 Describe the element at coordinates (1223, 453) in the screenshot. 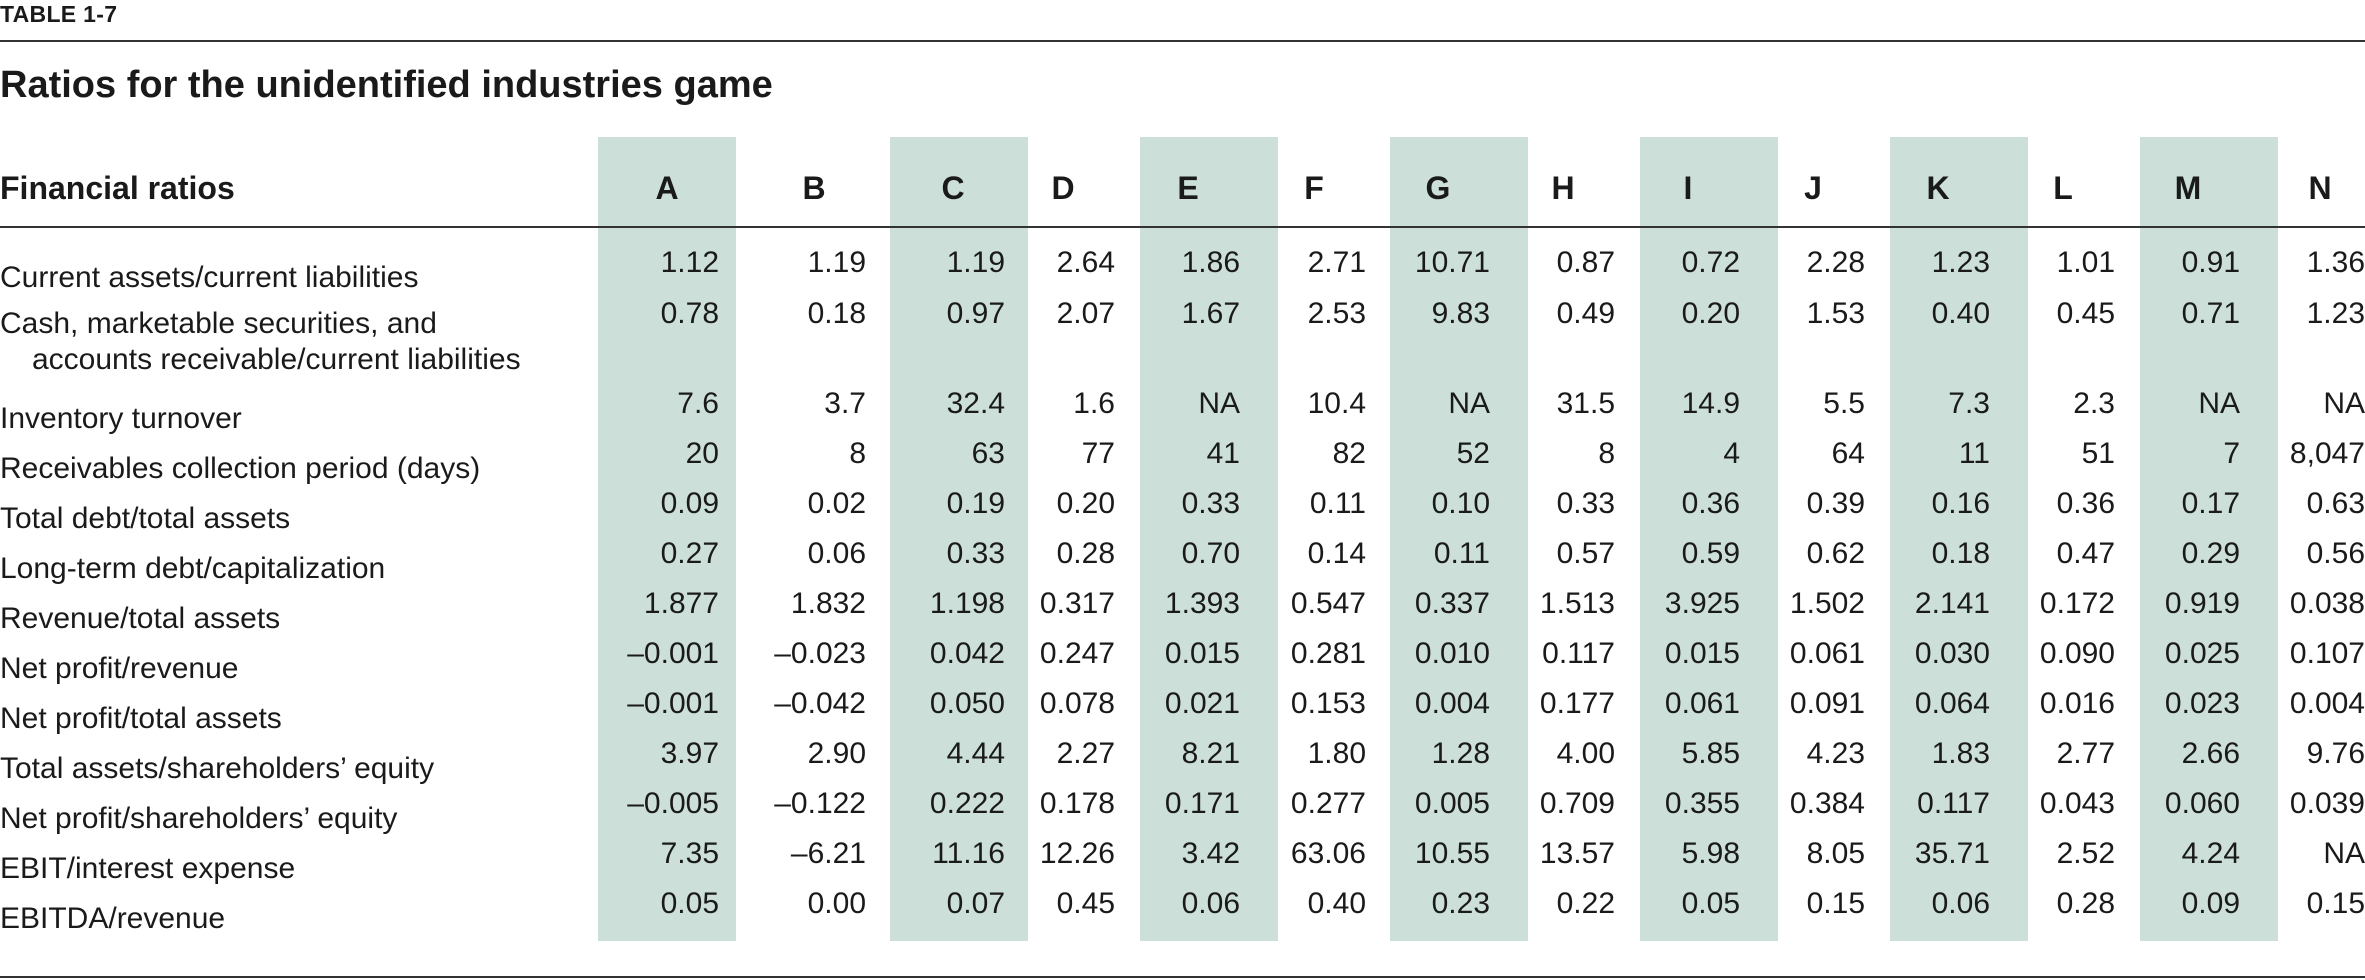

I see `table-cell: 41` at that location.